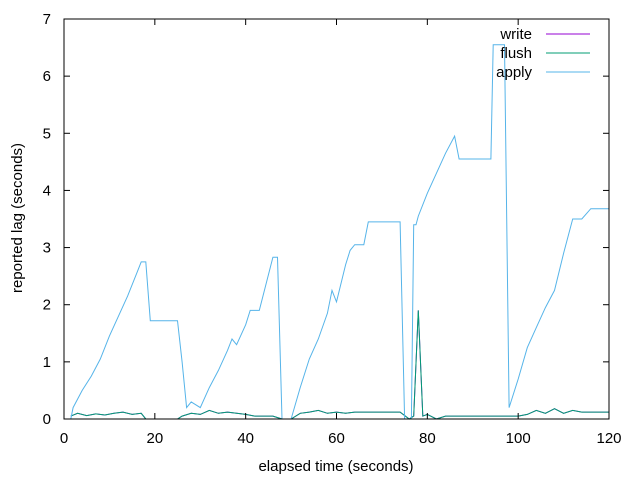 The height and width of the screenshot is (480, 640). Describe the element at coordinates (154, 438) in the screenshot. I see `x-tick-label: 20` at that location.